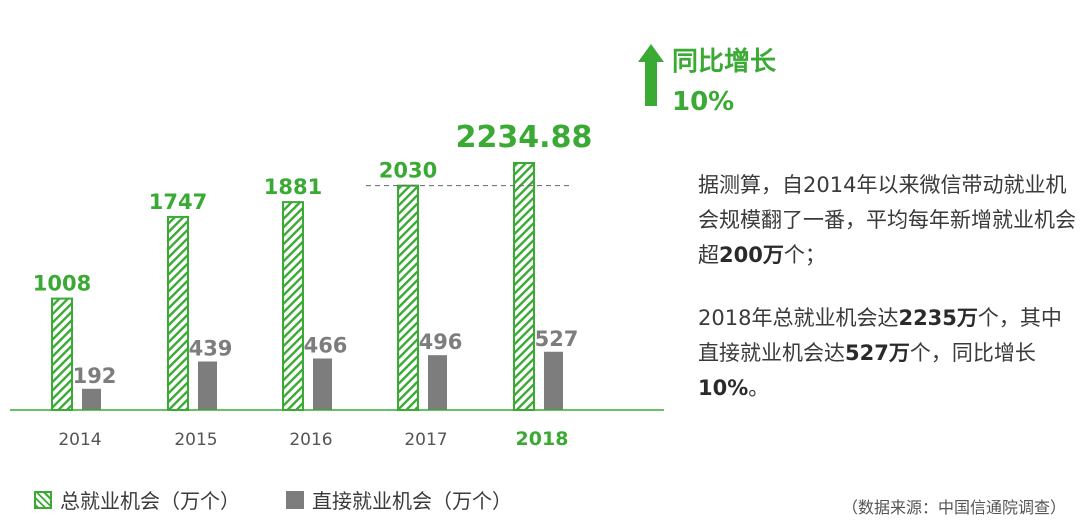  Describe the element at coordinates (293, 187) in the screenshot. I see `label-total-2016: 1881` at that location.